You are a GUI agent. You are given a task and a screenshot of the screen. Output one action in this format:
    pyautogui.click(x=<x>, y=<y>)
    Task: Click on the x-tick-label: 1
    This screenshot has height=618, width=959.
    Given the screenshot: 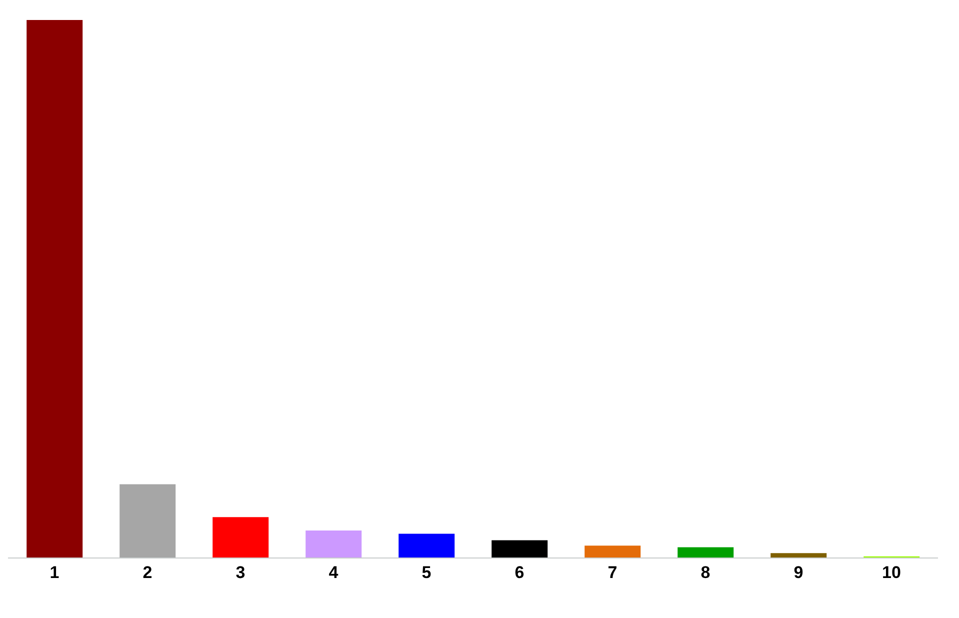 What is the action you would take?
    pyautogui.click(x=55, y=572)
    